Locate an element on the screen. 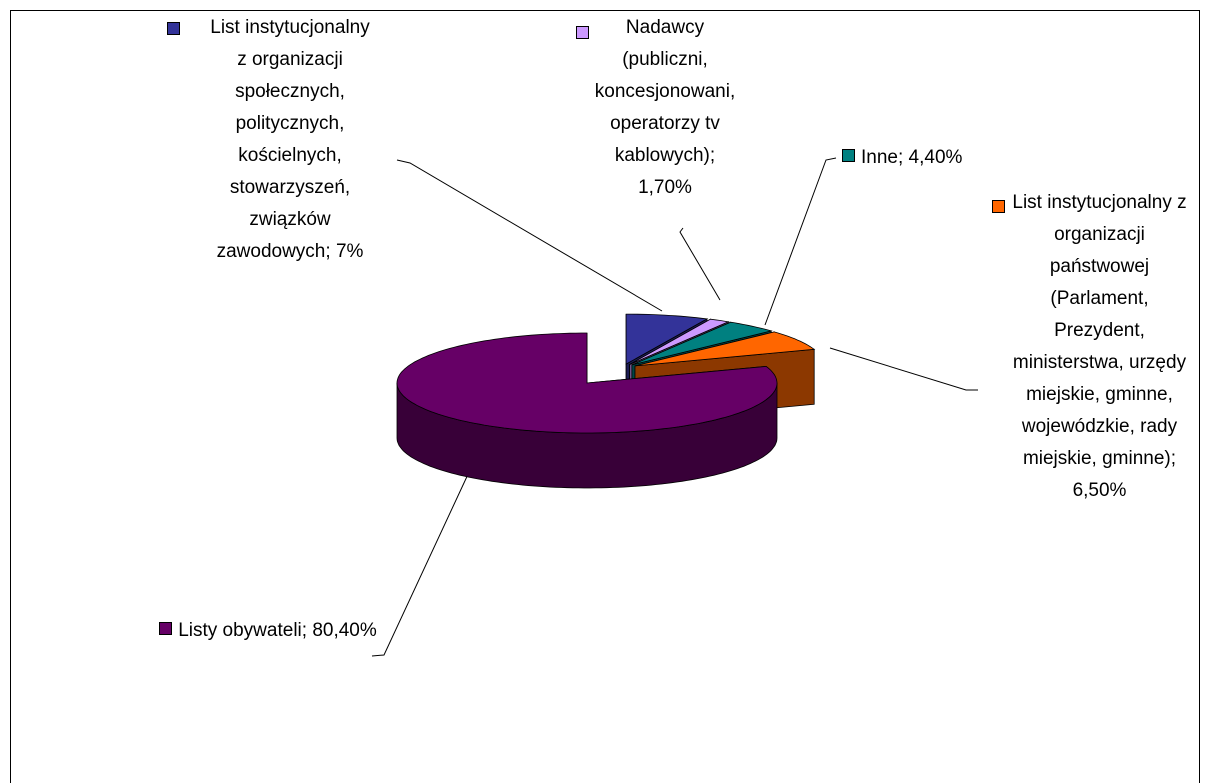 The image size is (1210, 783). value-label: 6,50% is located at coordinates (1099, 490).